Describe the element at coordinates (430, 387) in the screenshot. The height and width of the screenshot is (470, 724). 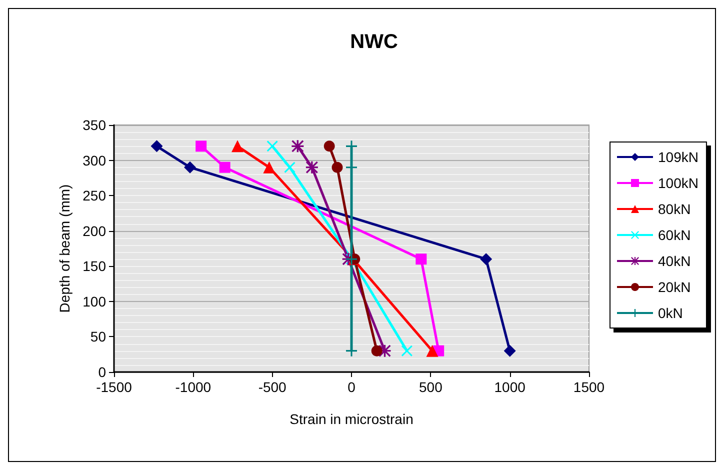
I see `x-tick-label: 500` at that location.